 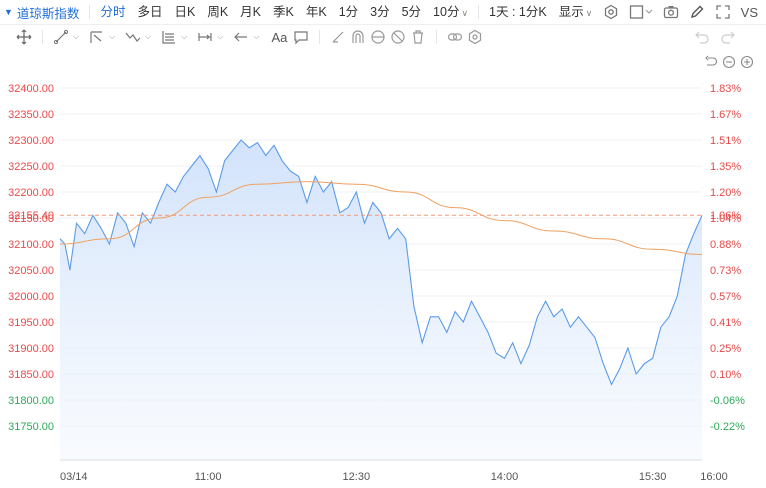 I want to click on settings-icon, so click(x=611, y=12).